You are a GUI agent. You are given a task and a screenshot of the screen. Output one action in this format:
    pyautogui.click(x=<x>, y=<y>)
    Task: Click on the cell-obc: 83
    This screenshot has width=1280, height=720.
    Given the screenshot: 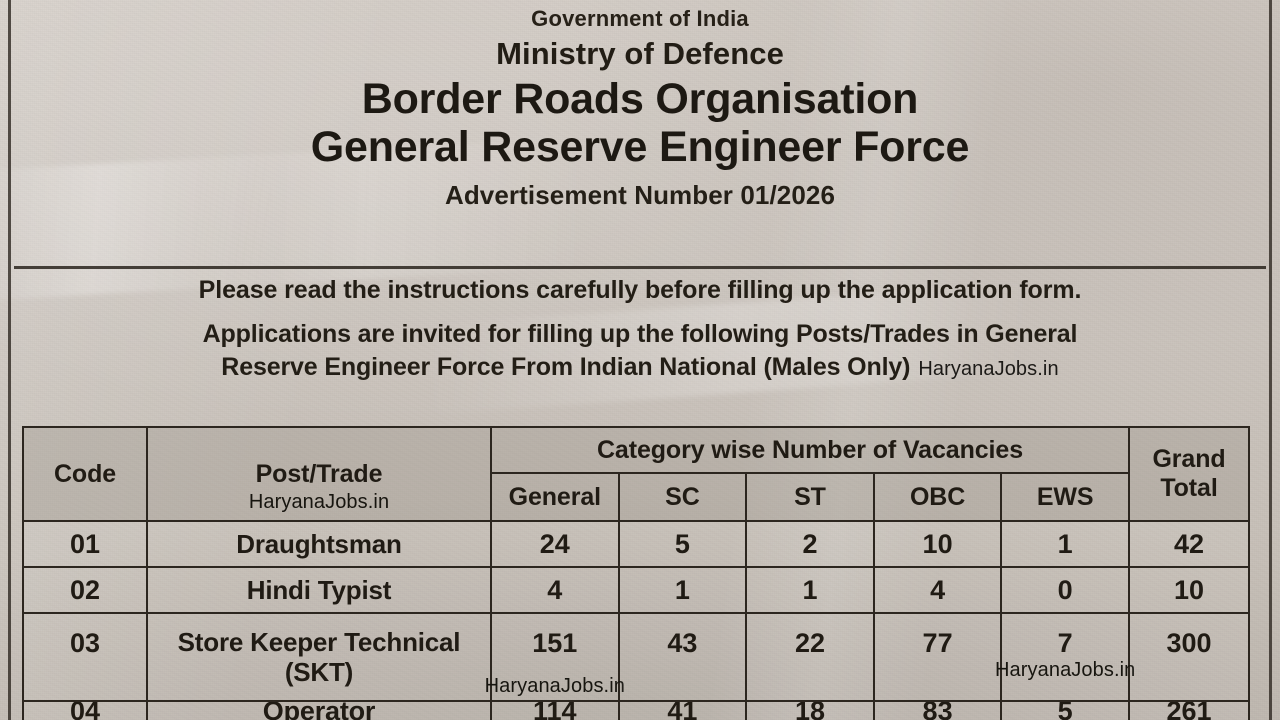 What is the action you would take?
    pyautogui.click(x=937, y=710)
    